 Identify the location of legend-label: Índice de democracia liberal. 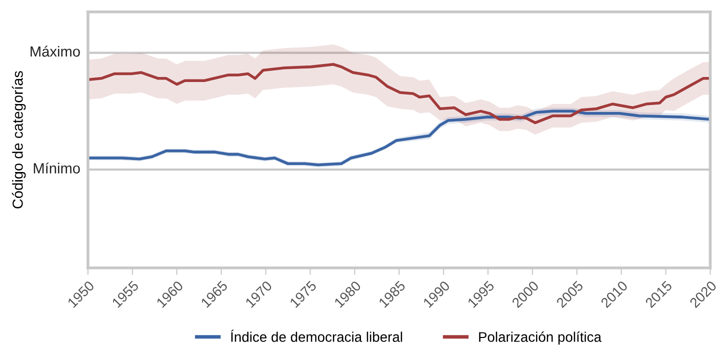
(316, 336).